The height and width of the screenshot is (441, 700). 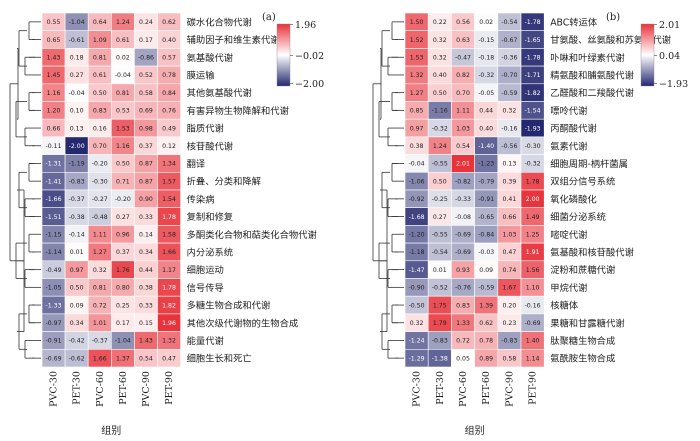 I want to click on cell-value-label: 0.47, so click(x=169, y=358).